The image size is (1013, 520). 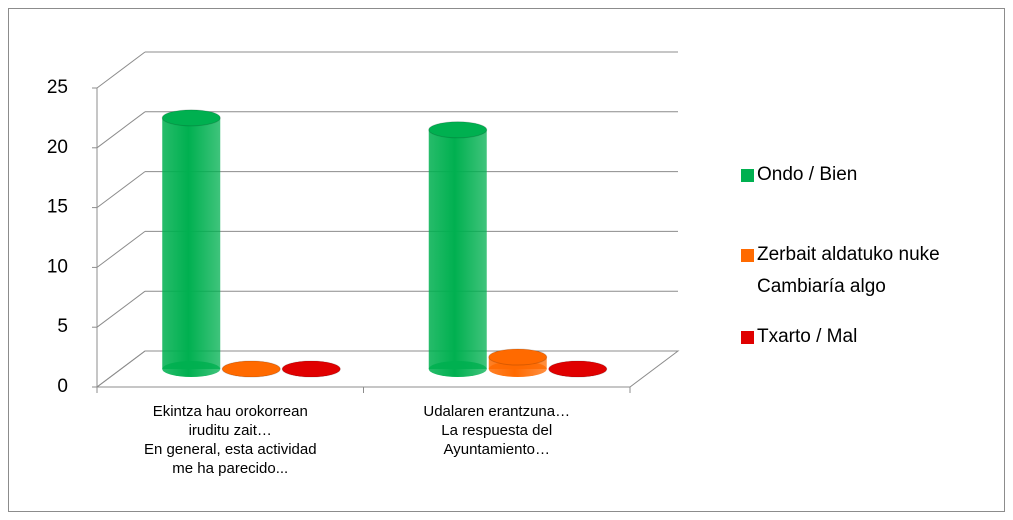 What do you see at coordinates (57, 87) in the screenshot?
I see `y-tick-label: 25` at bounding box center [57, 87].